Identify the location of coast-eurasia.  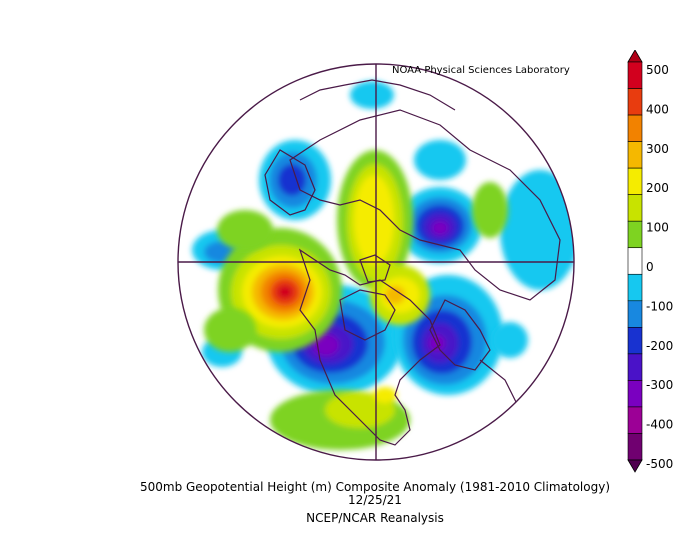
(425, 205).